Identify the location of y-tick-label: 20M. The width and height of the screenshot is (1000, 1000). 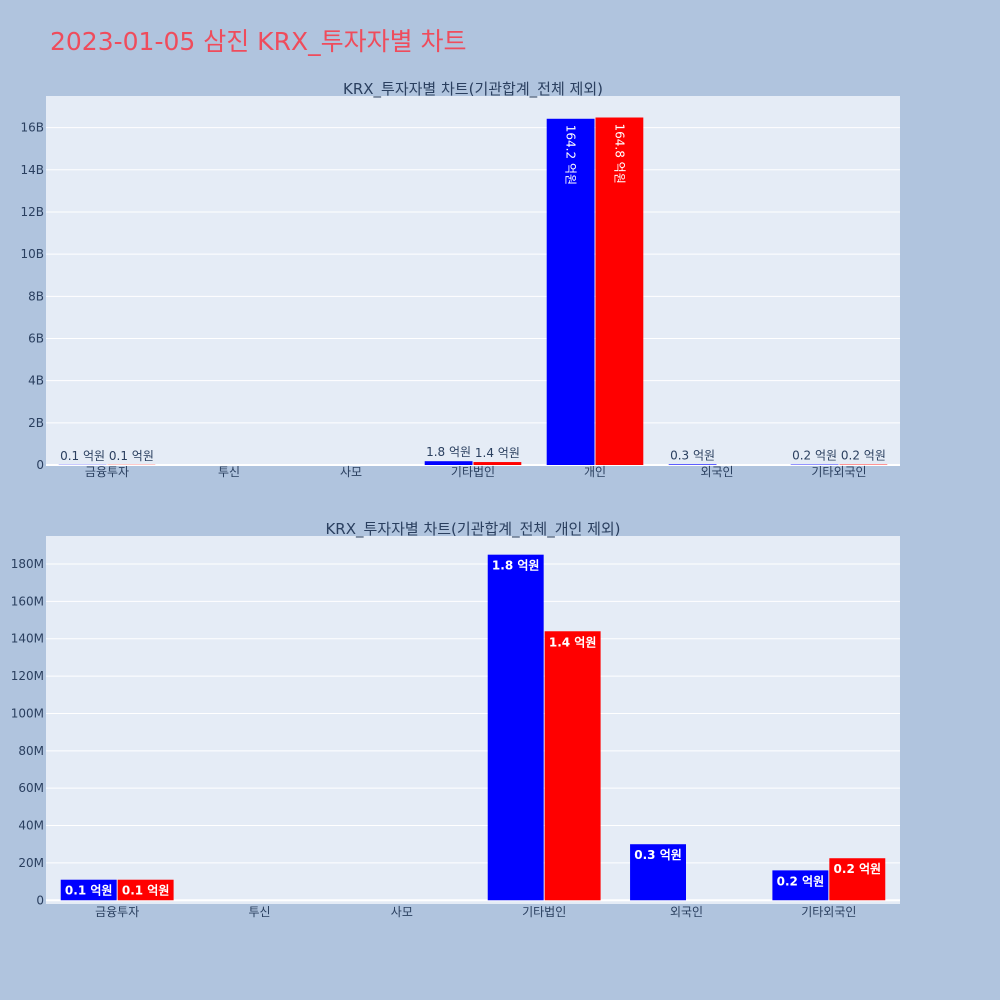
(31, 863).